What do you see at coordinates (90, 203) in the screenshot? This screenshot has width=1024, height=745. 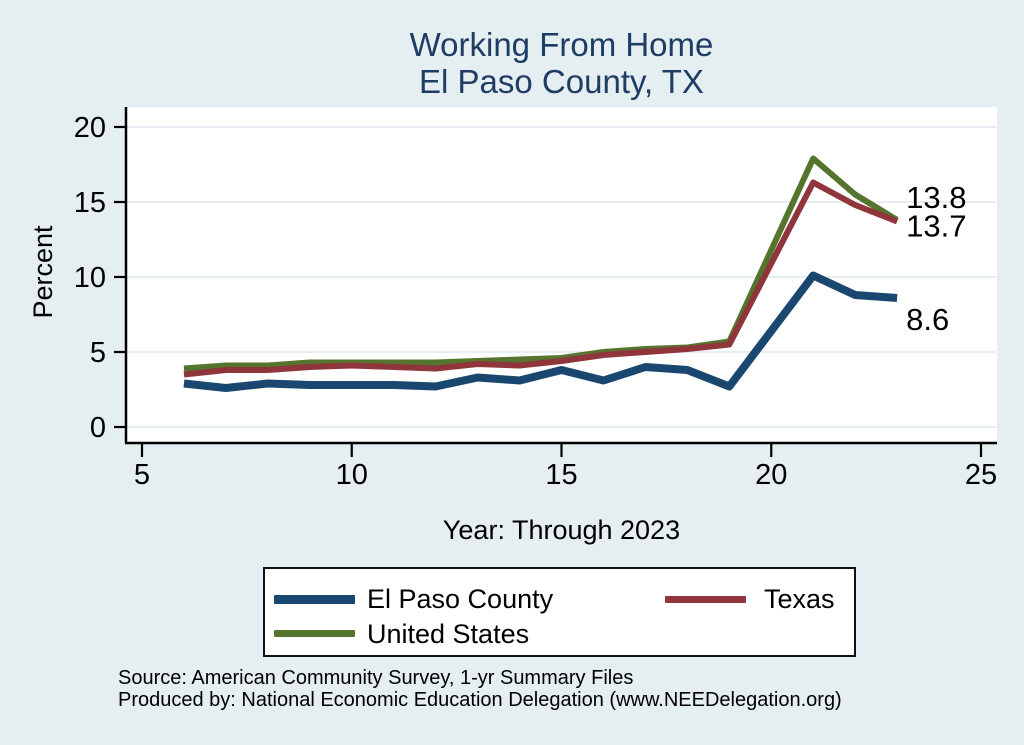 I see `y-tick-label-15: 15` at bounding box center [90, 203].